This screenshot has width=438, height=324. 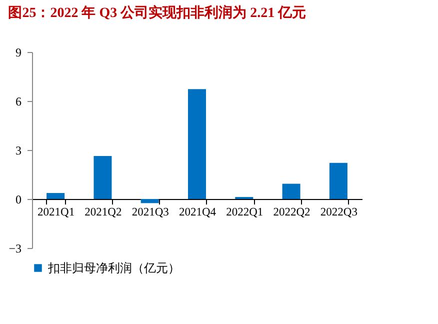 I want to click on x-tick-label: 2021Q4, so click(x=197, y=212).